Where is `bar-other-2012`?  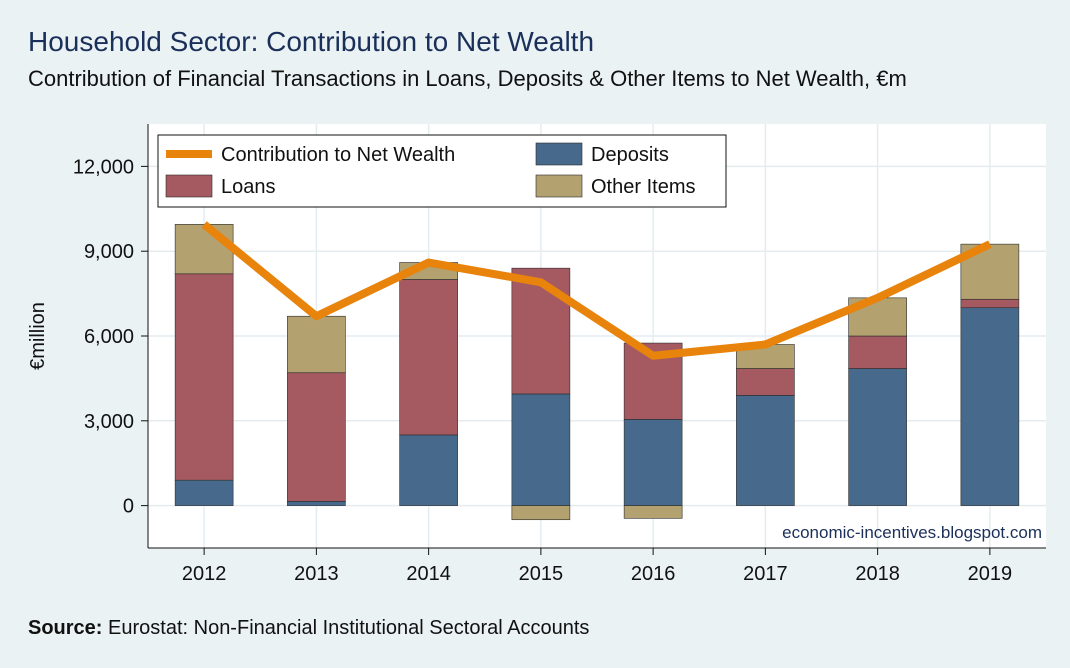 bar-other-2012 is located at coordinates (204, 249).